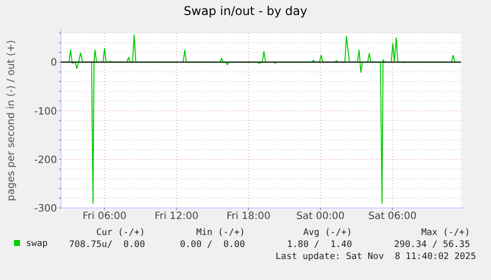 The width and height of the screenshot is (491, 280). I want to click on x-tick-label: Sat 06:00, so click(392, 216).